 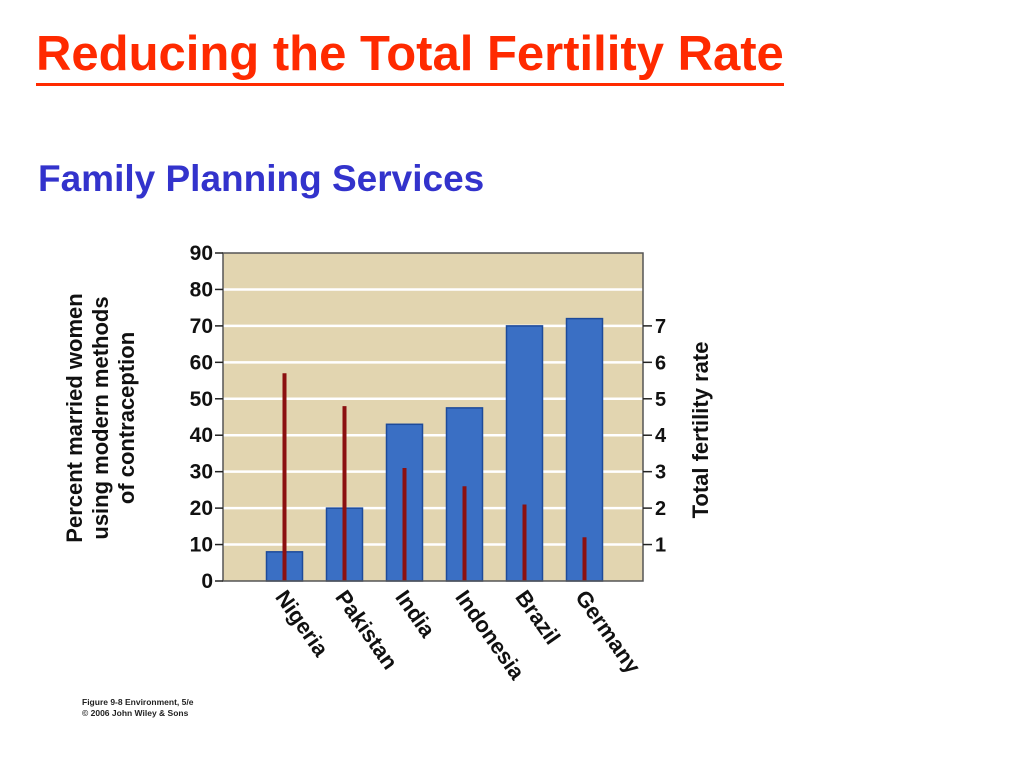 I want to click on slide-subtitle: Family Planning Services, so click(x=261, y=178).